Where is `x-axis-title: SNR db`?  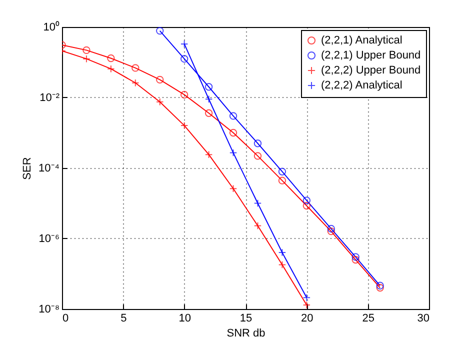 x-axis-title: SNR db is located at coordinates (246, 334).